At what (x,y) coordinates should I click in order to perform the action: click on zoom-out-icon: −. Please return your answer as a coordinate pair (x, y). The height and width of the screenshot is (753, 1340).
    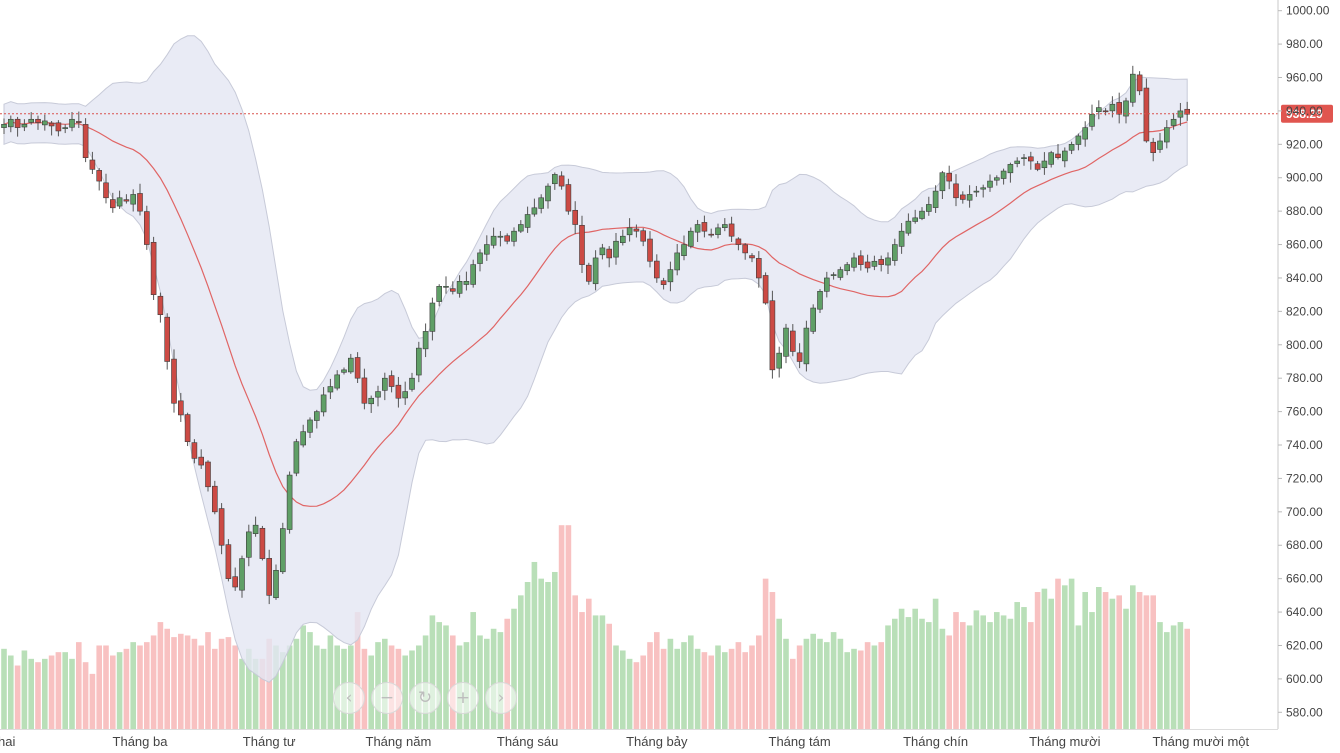
    Looking at the image, I should click on (387, 698).